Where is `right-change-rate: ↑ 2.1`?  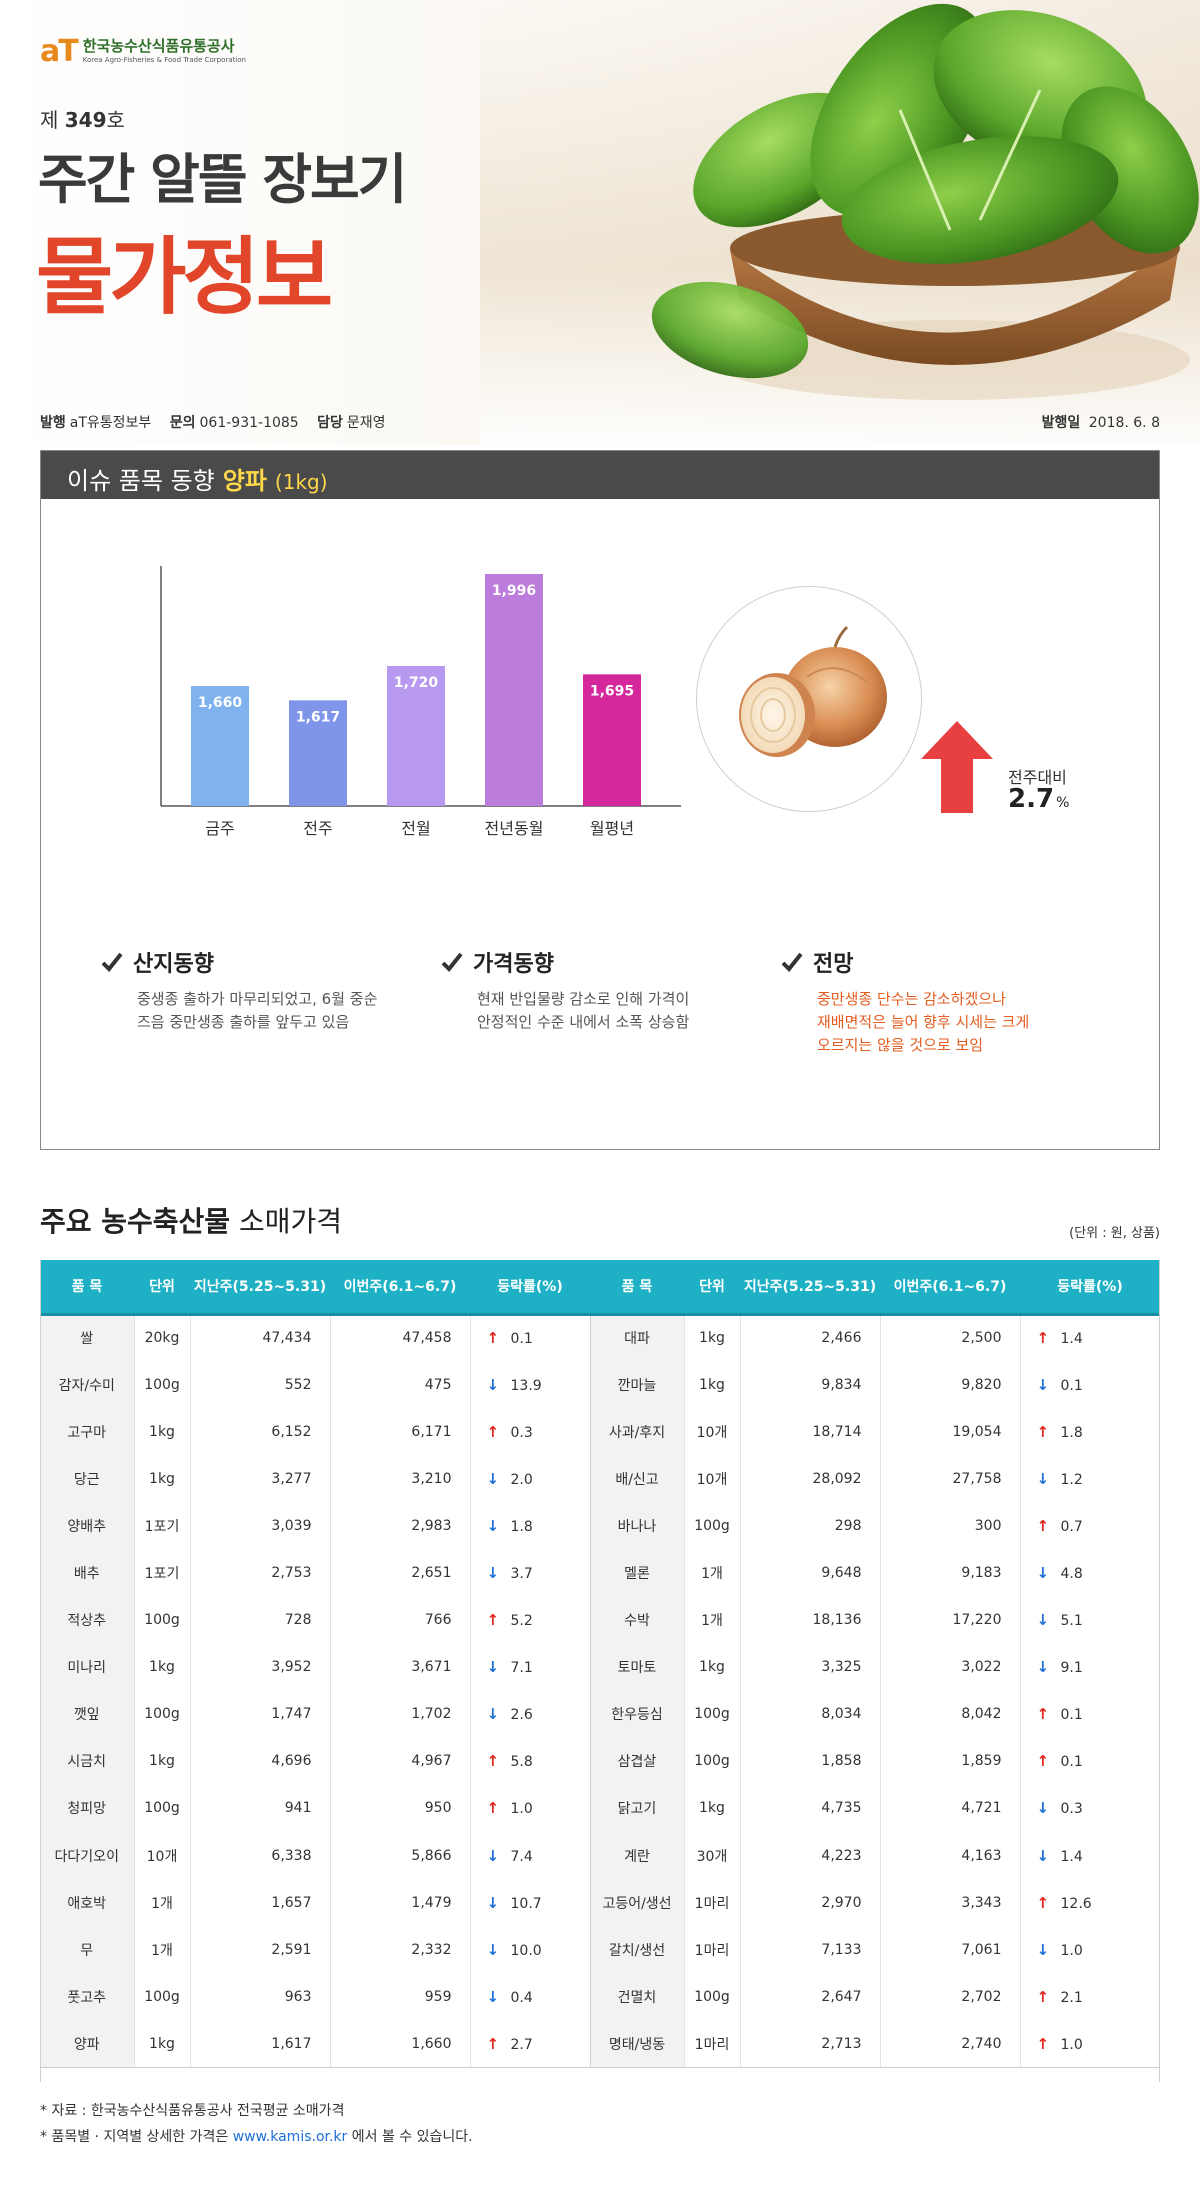
right-change-rate: ↑ 2.1 is located at coordinates (1059, 1996).